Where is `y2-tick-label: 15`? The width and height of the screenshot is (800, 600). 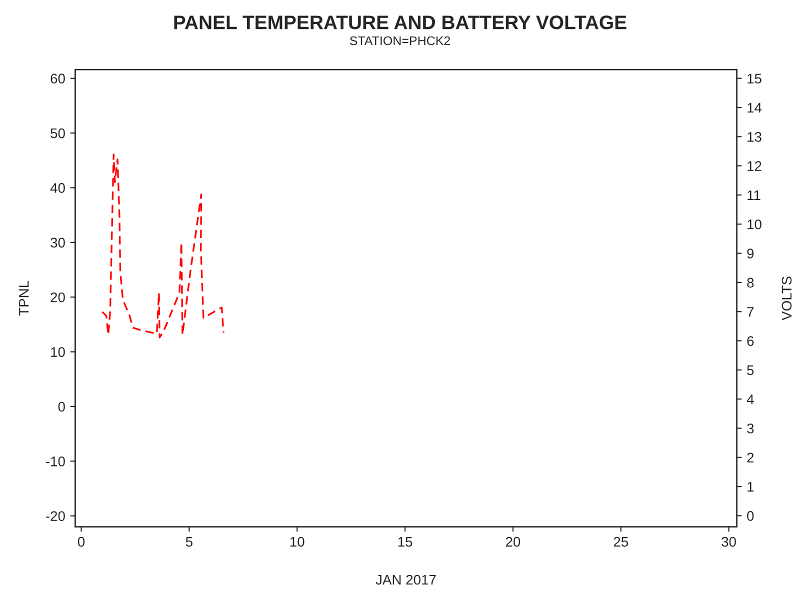 y2-tick-label: 15 is located at coordinates (755, 79).